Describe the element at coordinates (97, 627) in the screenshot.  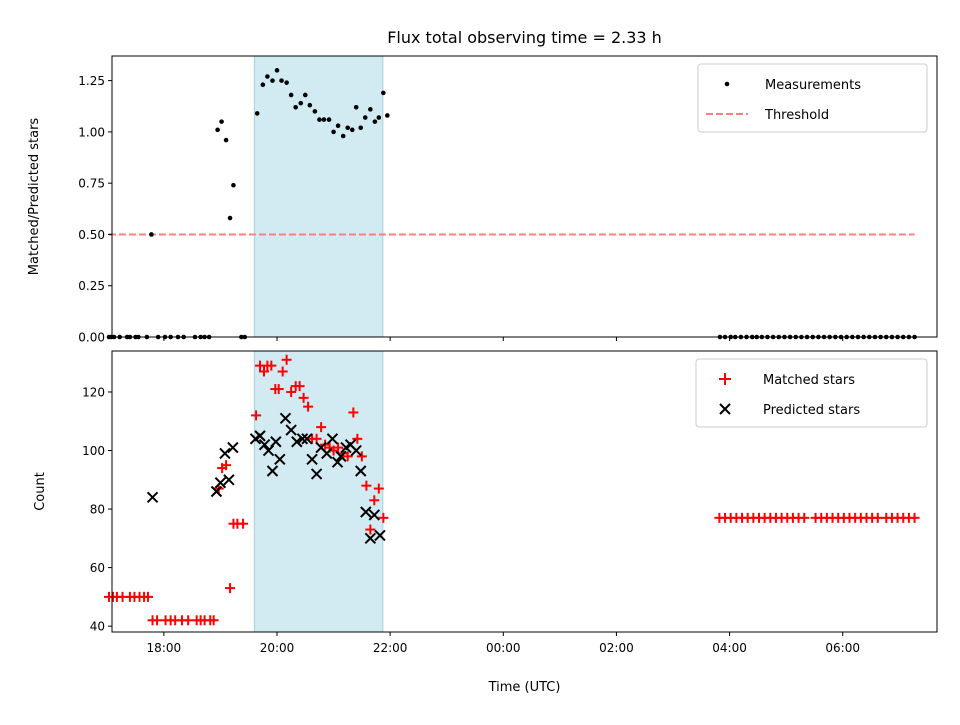
I see `bottom-ytick-label: 40` at that location.